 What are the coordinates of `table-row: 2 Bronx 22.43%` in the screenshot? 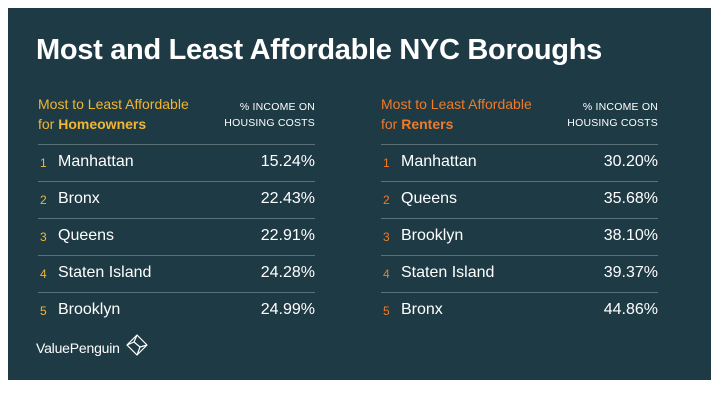 It's located at (176, 199).